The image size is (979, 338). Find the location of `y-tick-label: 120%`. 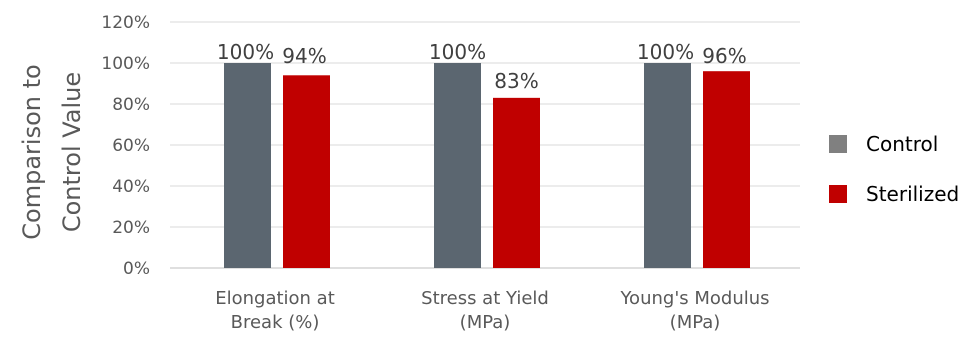

y-tick-label: 120% is located at coordinates (125, 23).